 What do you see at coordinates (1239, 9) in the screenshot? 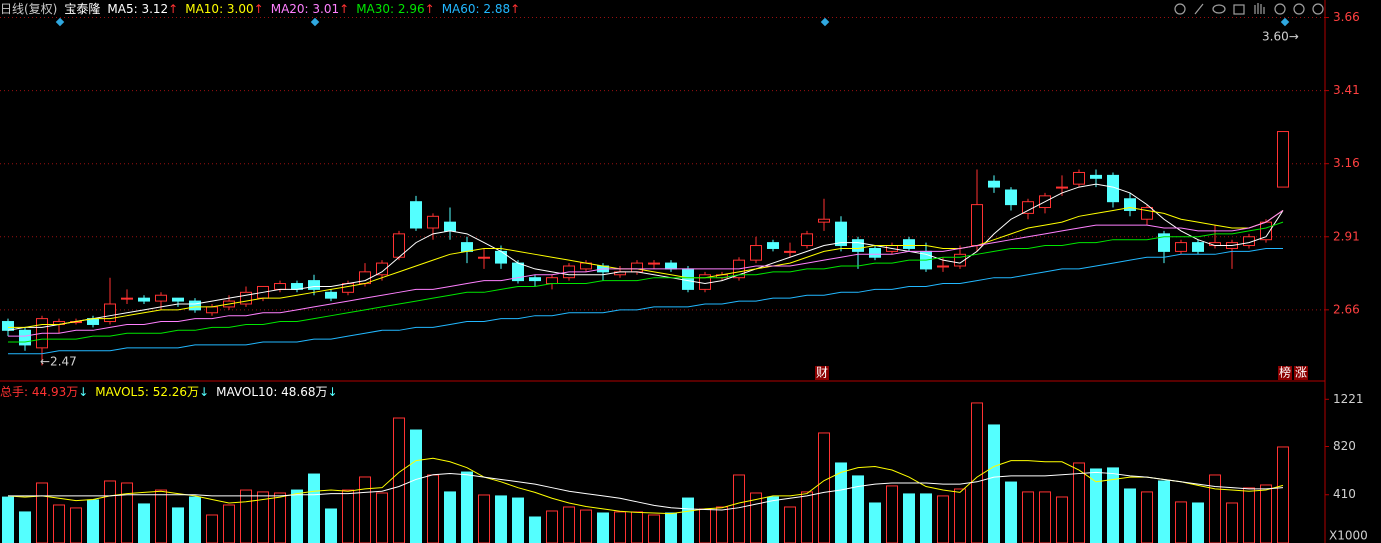
I see `bag-icon` at bounding box center [1239, 9].